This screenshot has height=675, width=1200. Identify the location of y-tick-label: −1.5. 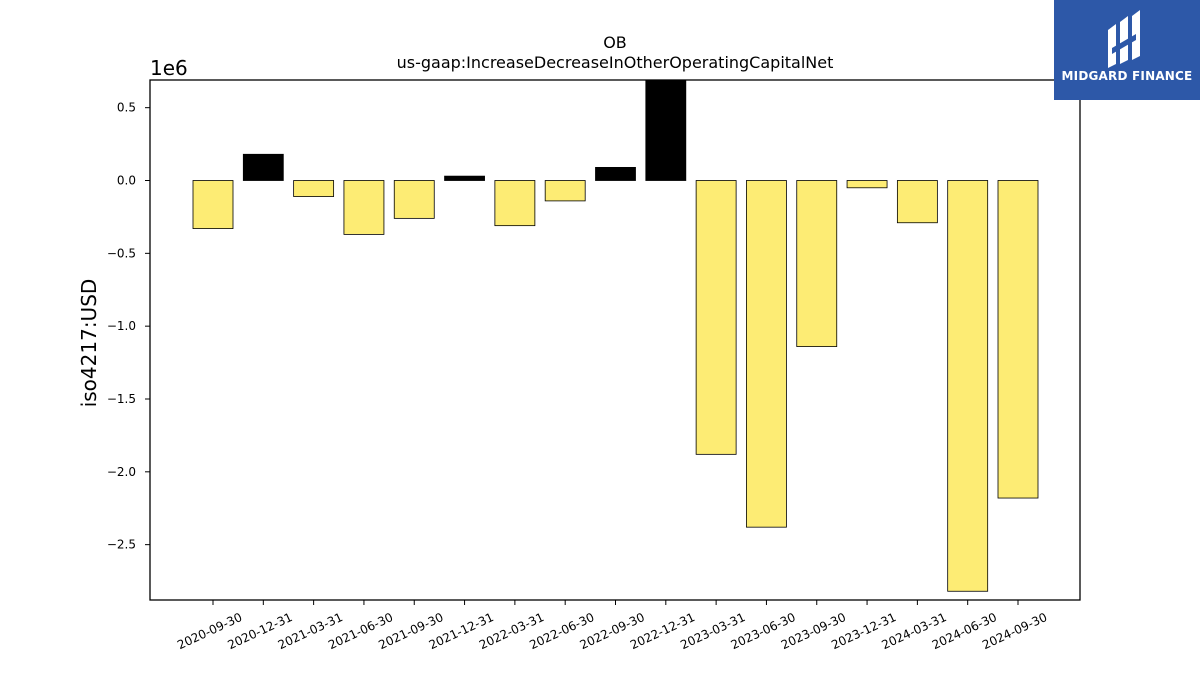
(121, 399).